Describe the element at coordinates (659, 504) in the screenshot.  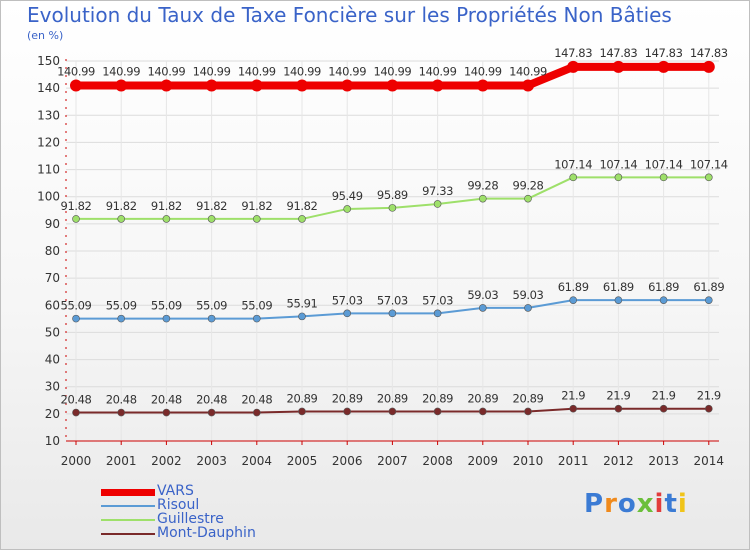
I see `logo-letter: i` at that location.